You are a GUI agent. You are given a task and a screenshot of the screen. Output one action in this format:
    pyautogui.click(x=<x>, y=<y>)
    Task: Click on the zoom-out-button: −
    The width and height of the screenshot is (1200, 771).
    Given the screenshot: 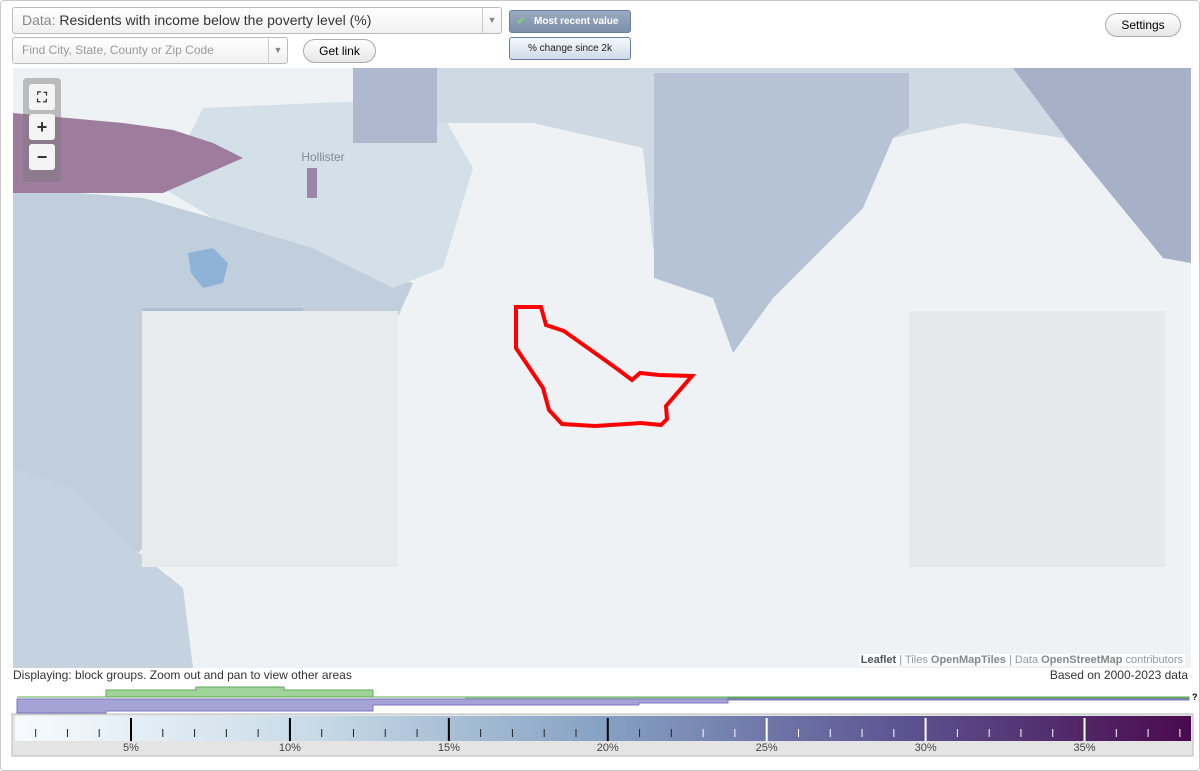 What is the action you would take?
    pyautogui.click(x=42, y=157)
    